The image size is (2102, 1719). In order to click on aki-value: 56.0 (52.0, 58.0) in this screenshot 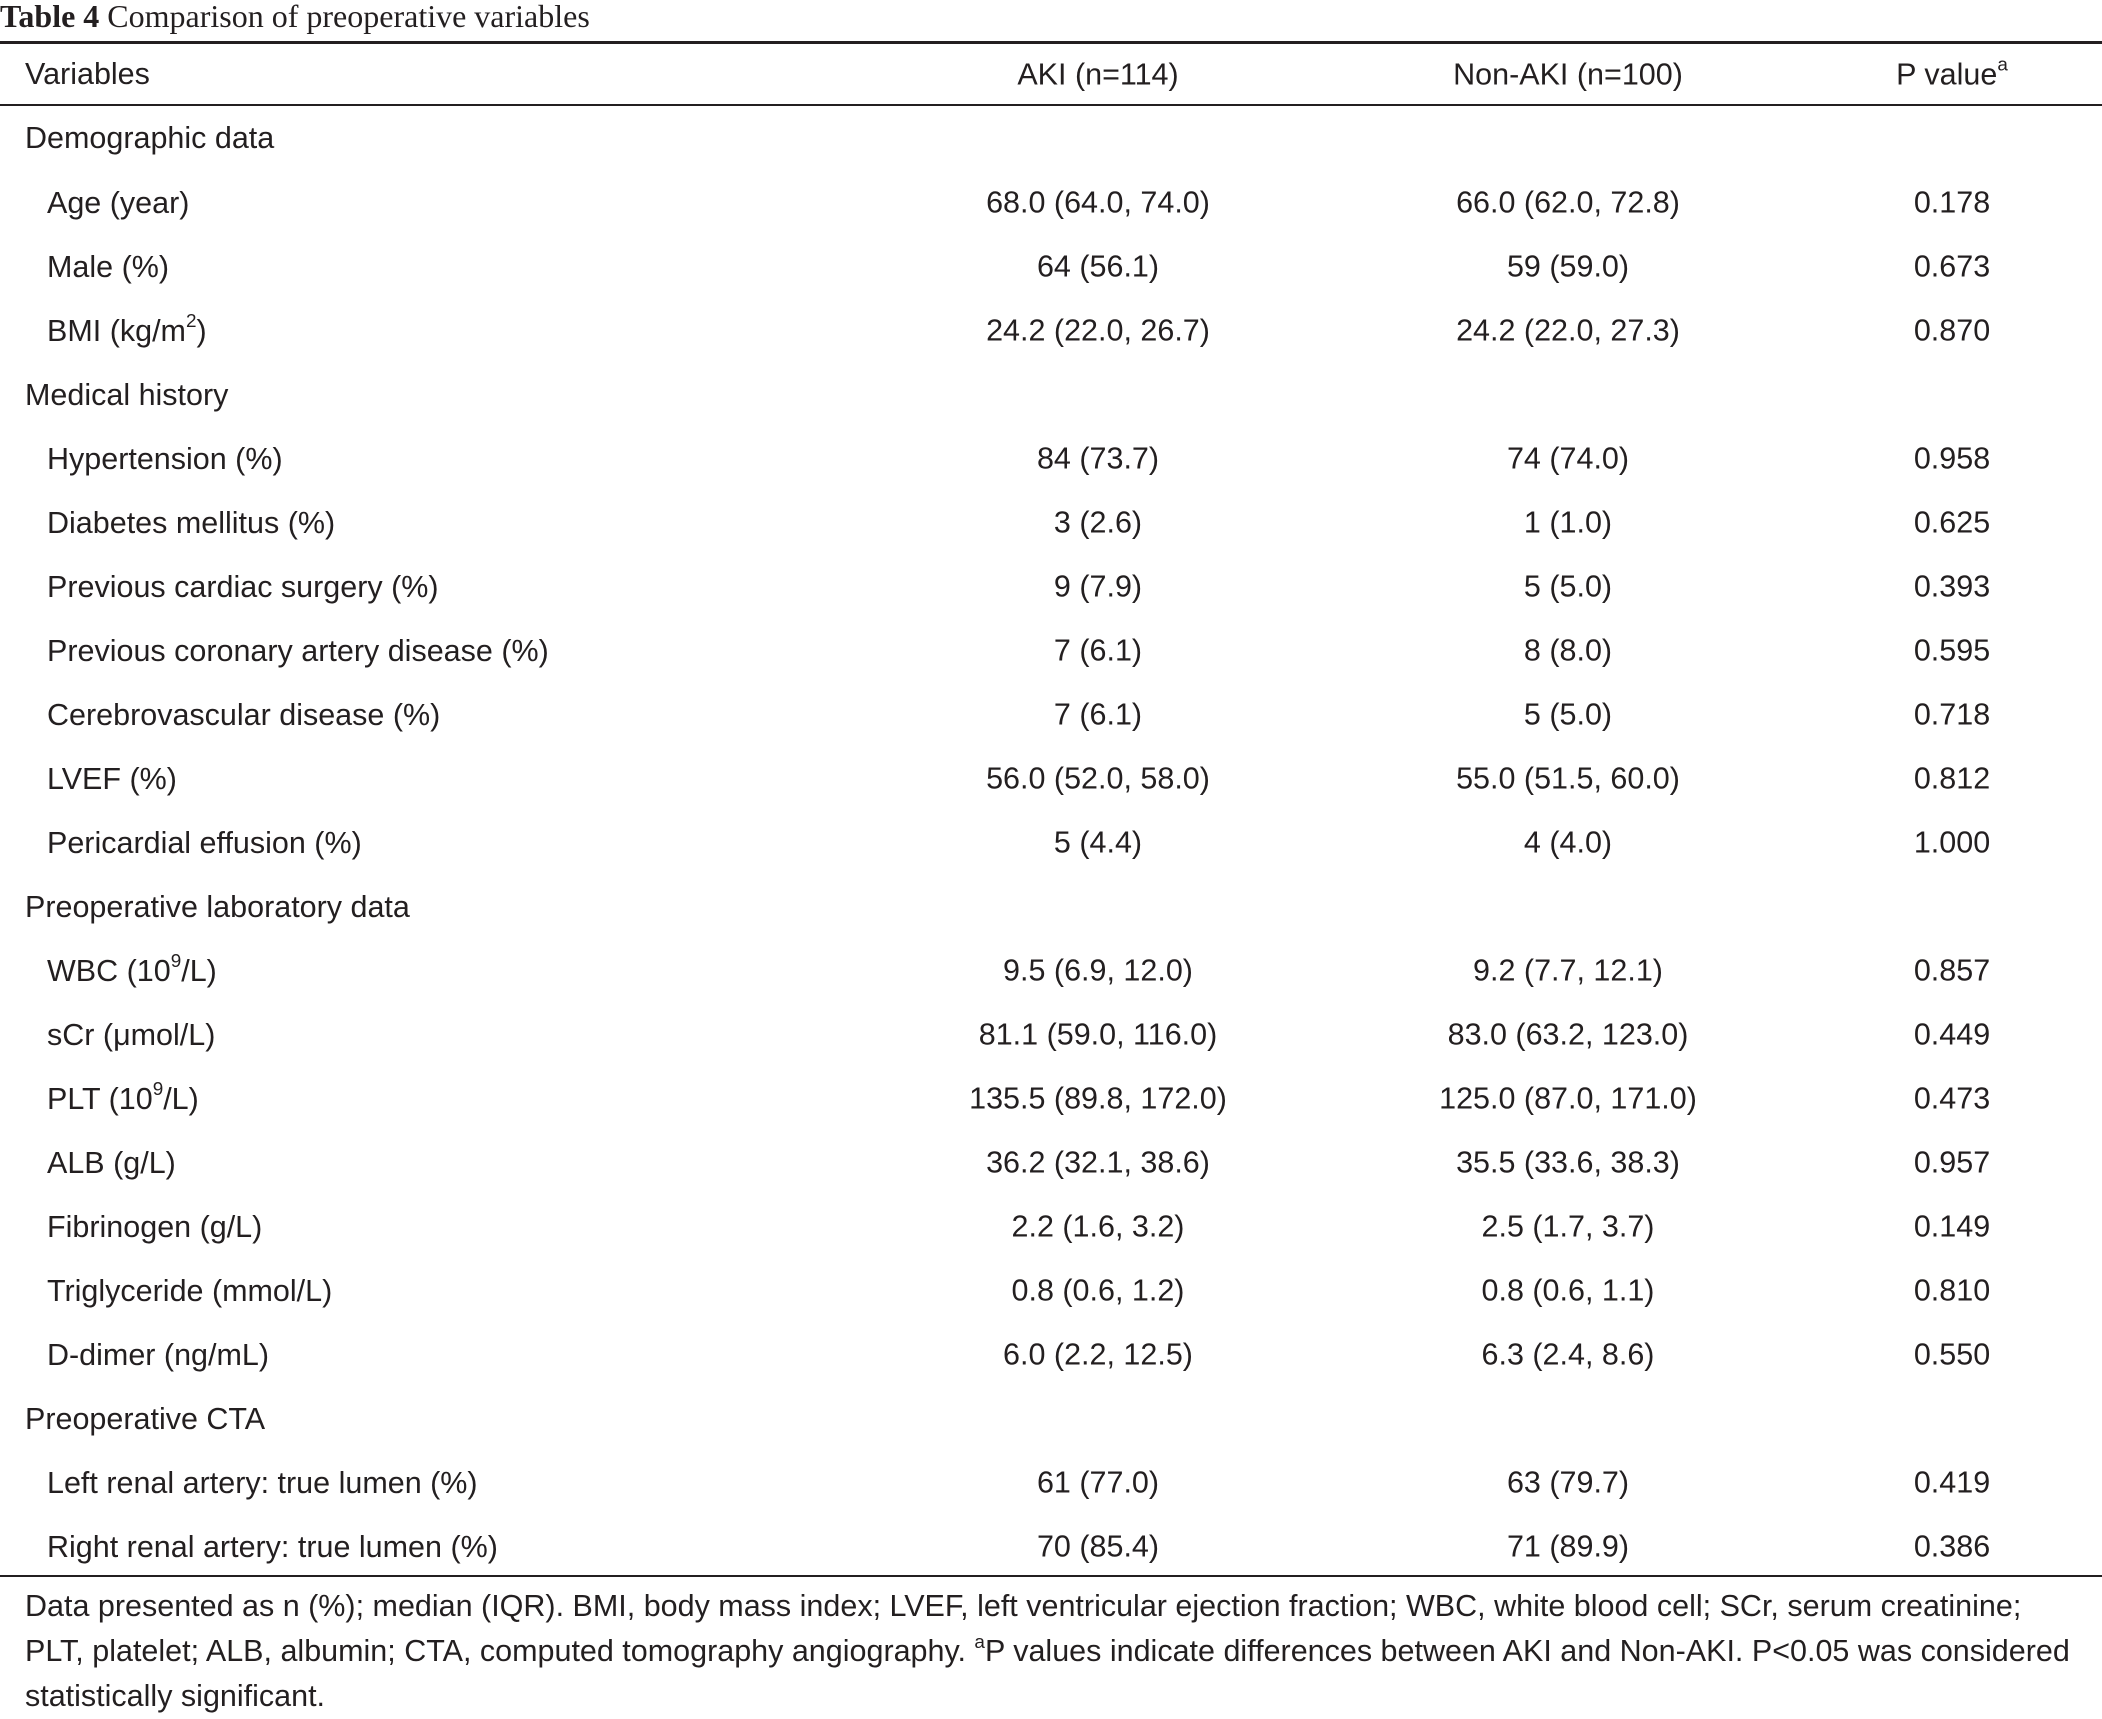, I will do `click(1098, 778)`.